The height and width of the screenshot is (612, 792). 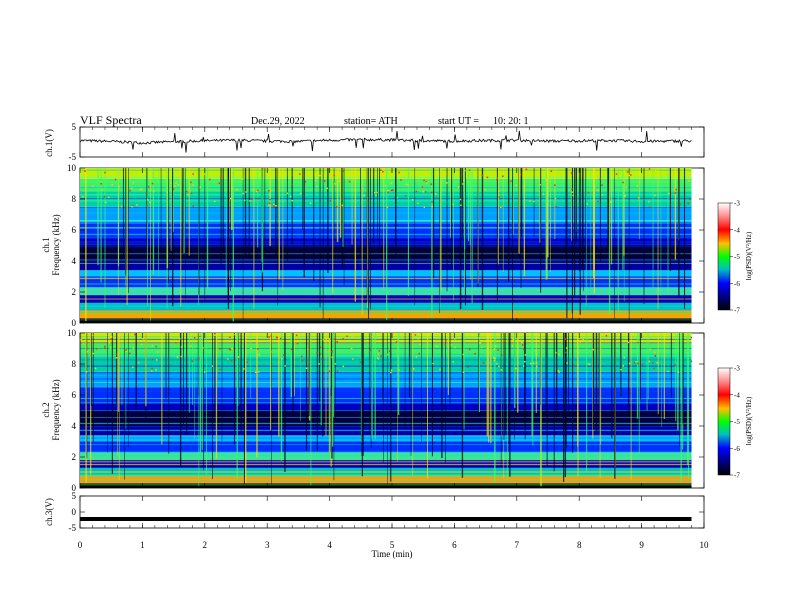 What do you see at coordinates (80, 545) in the screenshot?
I see `x-tick-label: 0` at bounding box center [80, 545].